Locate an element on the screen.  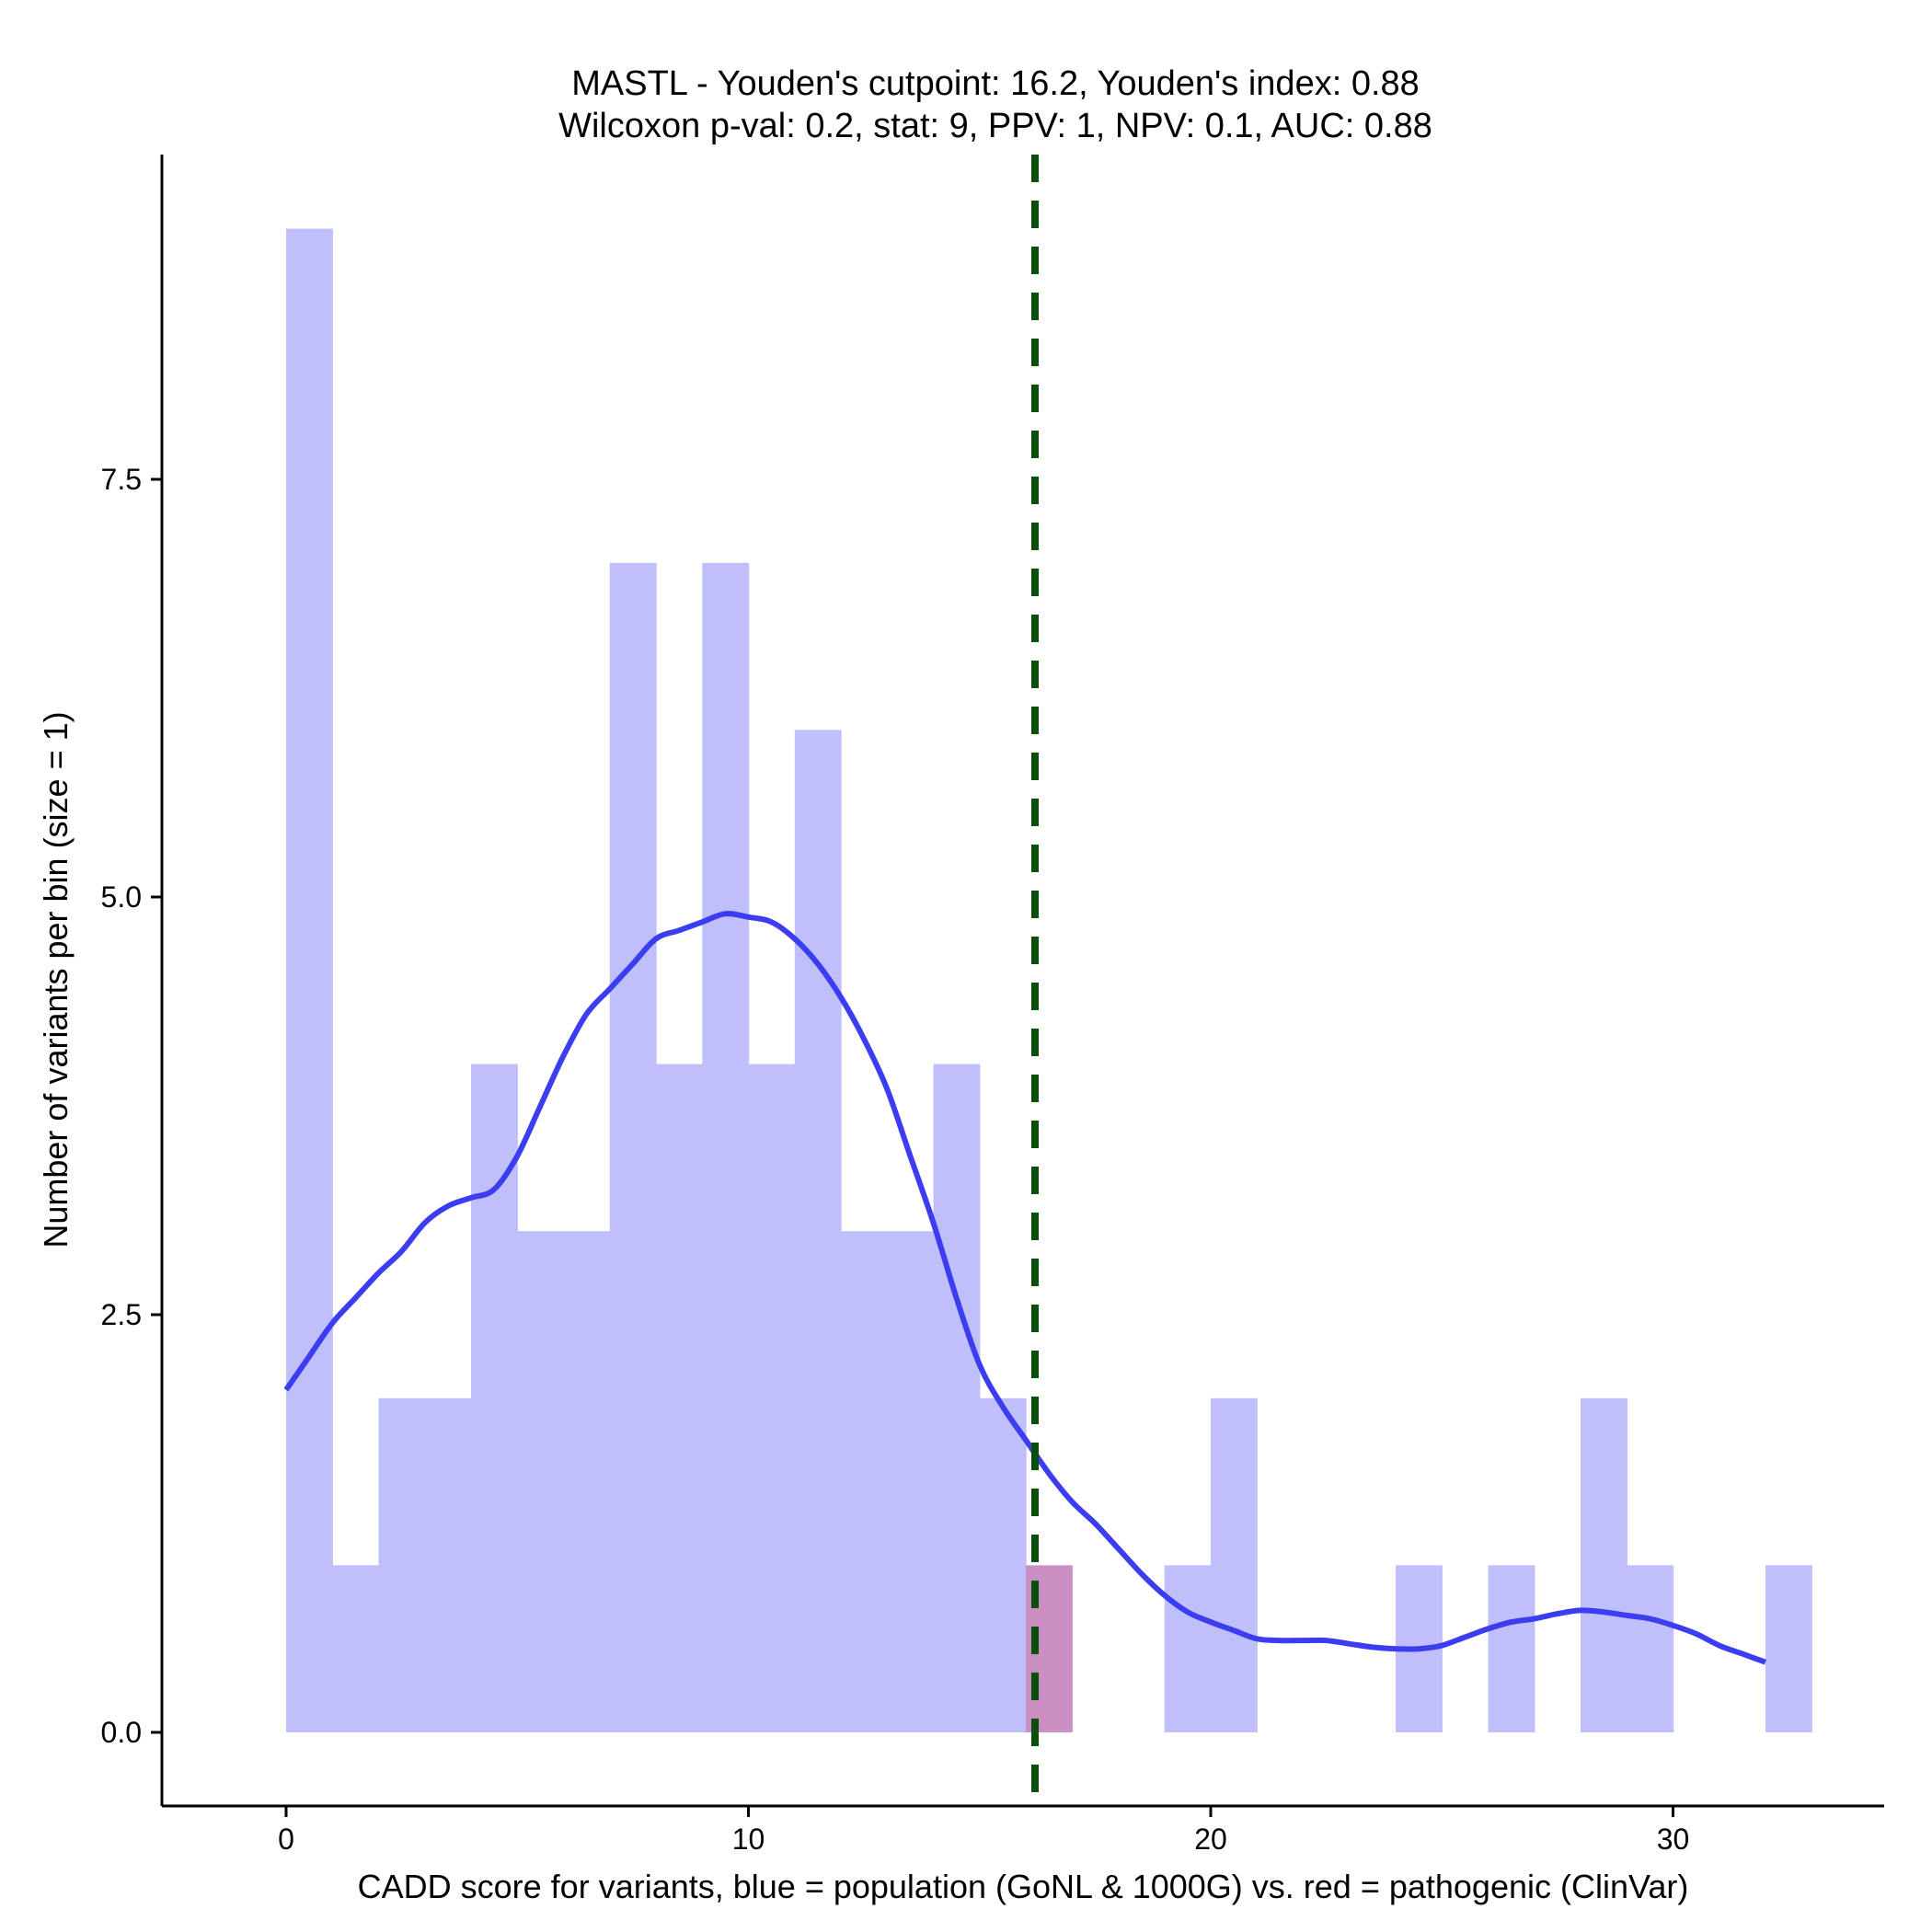
x-tick-label: 20 is located at coordinates (1210, 1839).